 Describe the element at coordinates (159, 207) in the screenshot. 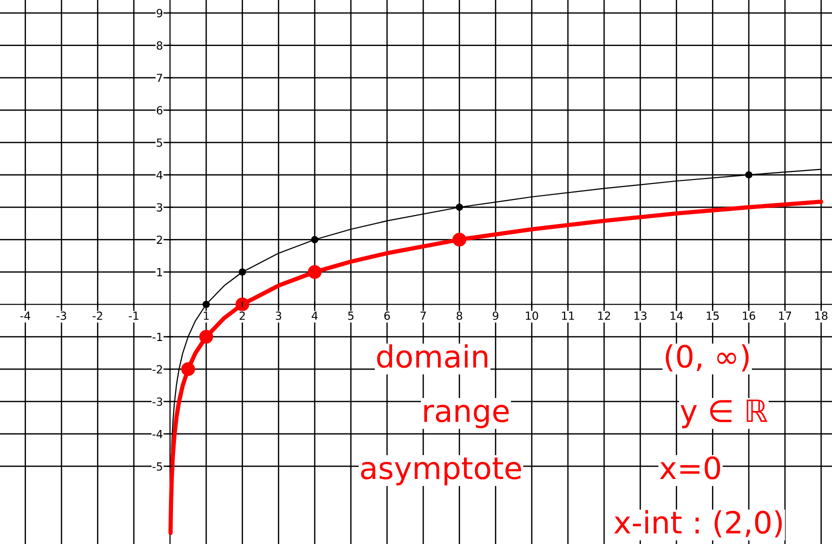

I see `y-tick-label: 3` at that location.